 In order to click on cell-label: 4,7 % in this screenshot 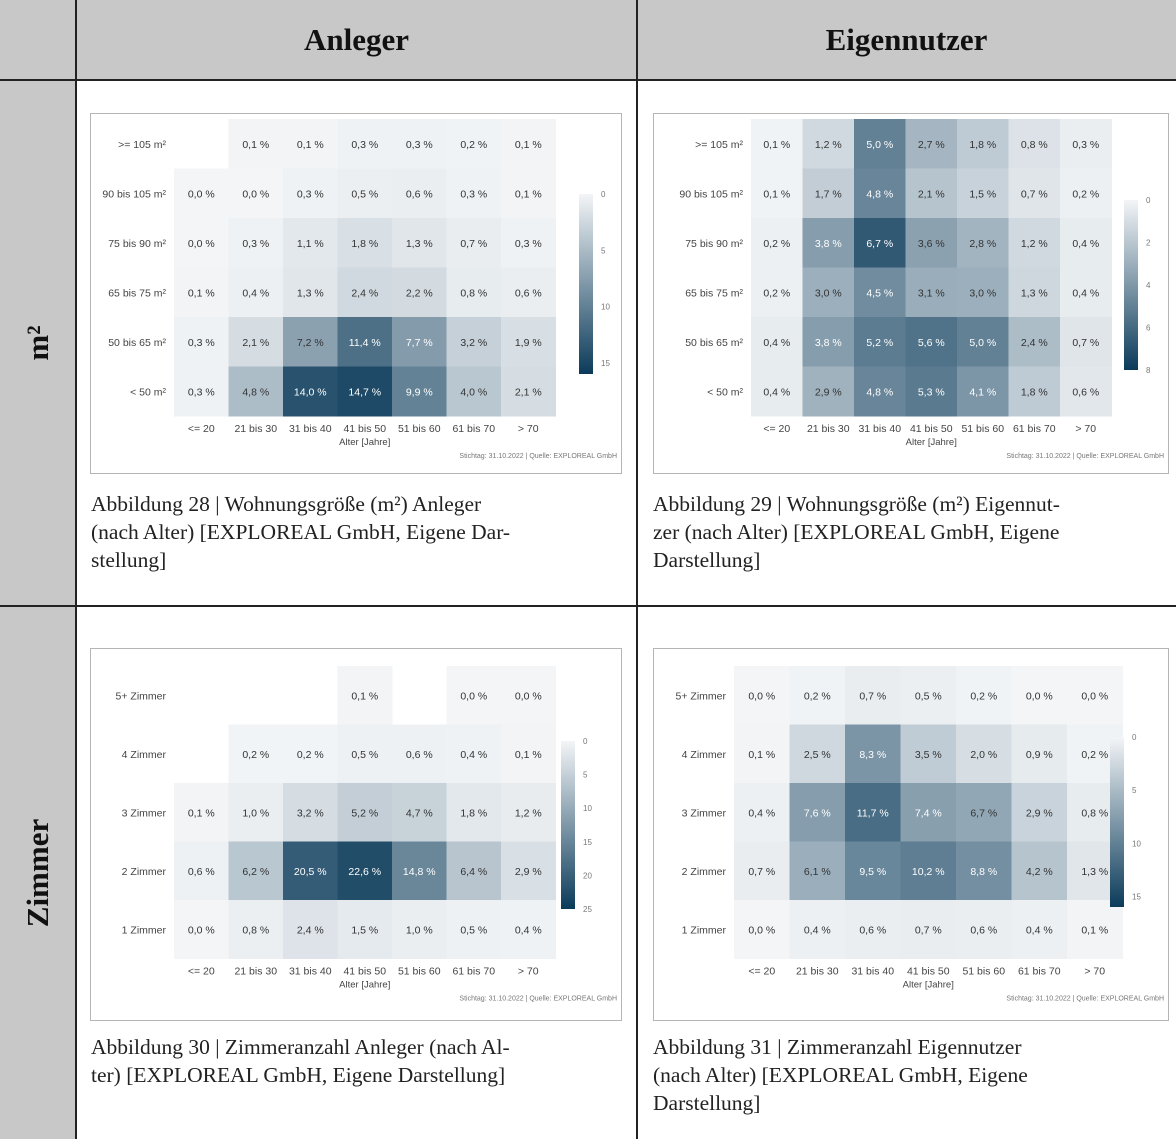, I will do `click(419, 813)`.